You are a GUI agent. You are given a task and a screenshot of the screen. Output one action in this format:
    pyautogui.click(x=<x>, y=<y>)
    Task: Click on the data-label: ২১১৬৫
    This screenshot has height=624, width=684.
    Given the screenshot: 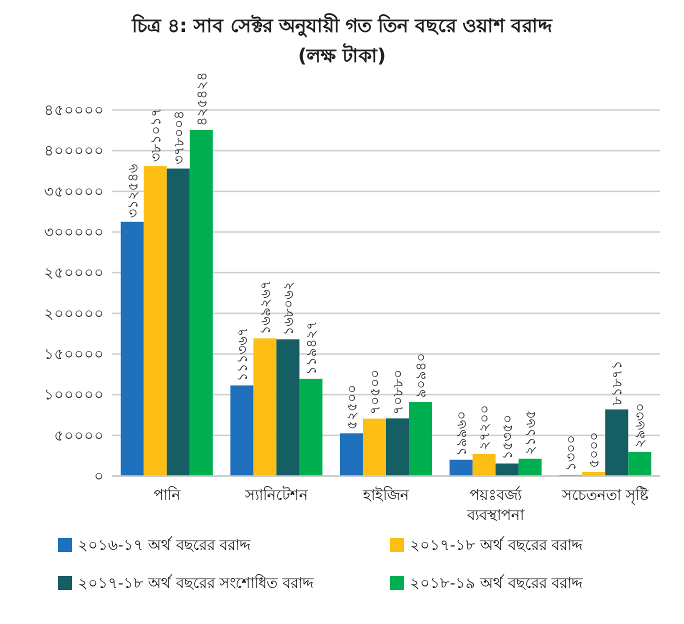 What is the action you would take?
    pyautogui.click(x=531, y=432)
    